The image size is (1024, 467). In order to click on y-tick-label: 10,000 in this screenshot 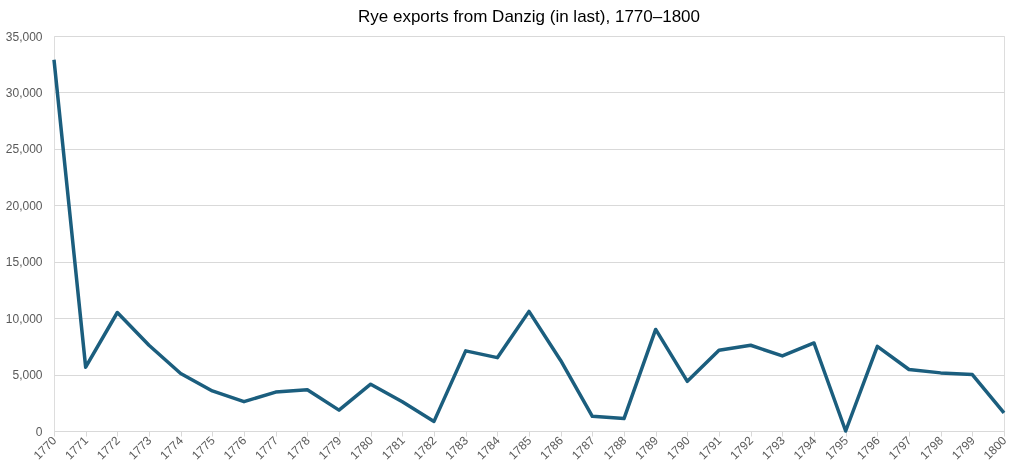, I will do `click(24, 318)`.